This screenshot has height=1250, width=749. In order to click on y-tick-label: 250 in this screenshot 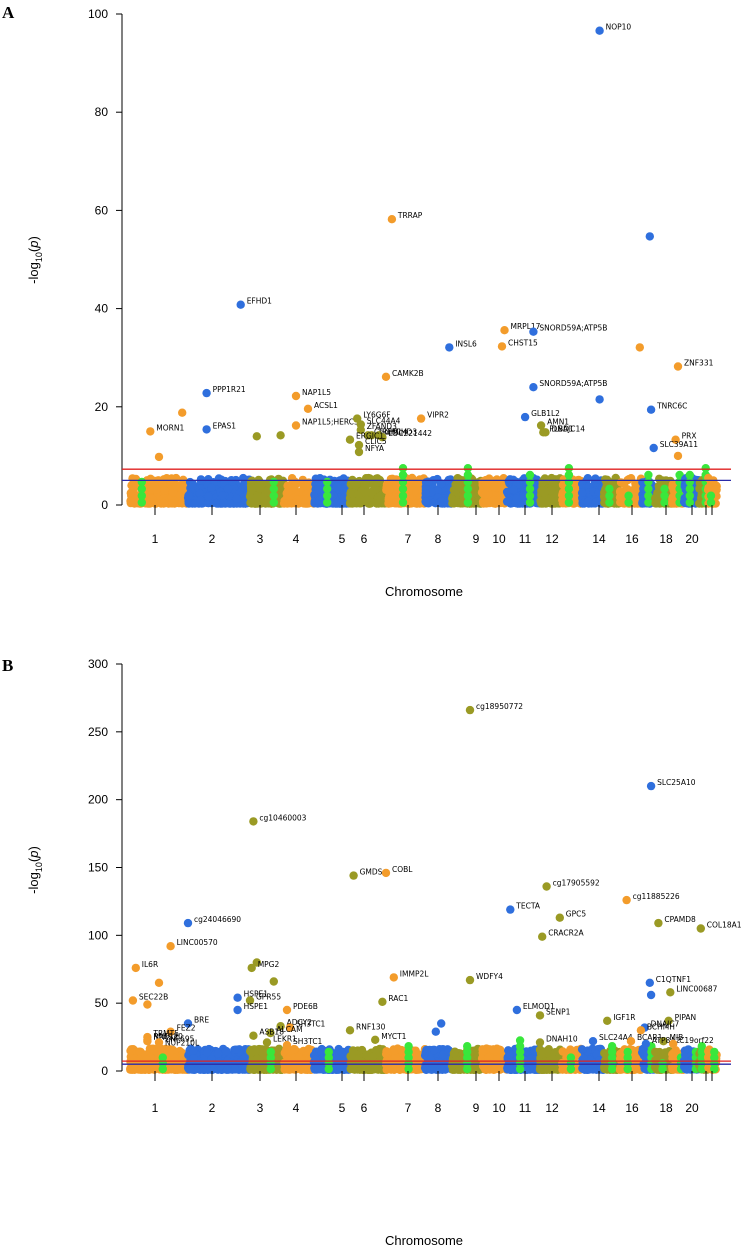, I will do `click(98, 732)`.